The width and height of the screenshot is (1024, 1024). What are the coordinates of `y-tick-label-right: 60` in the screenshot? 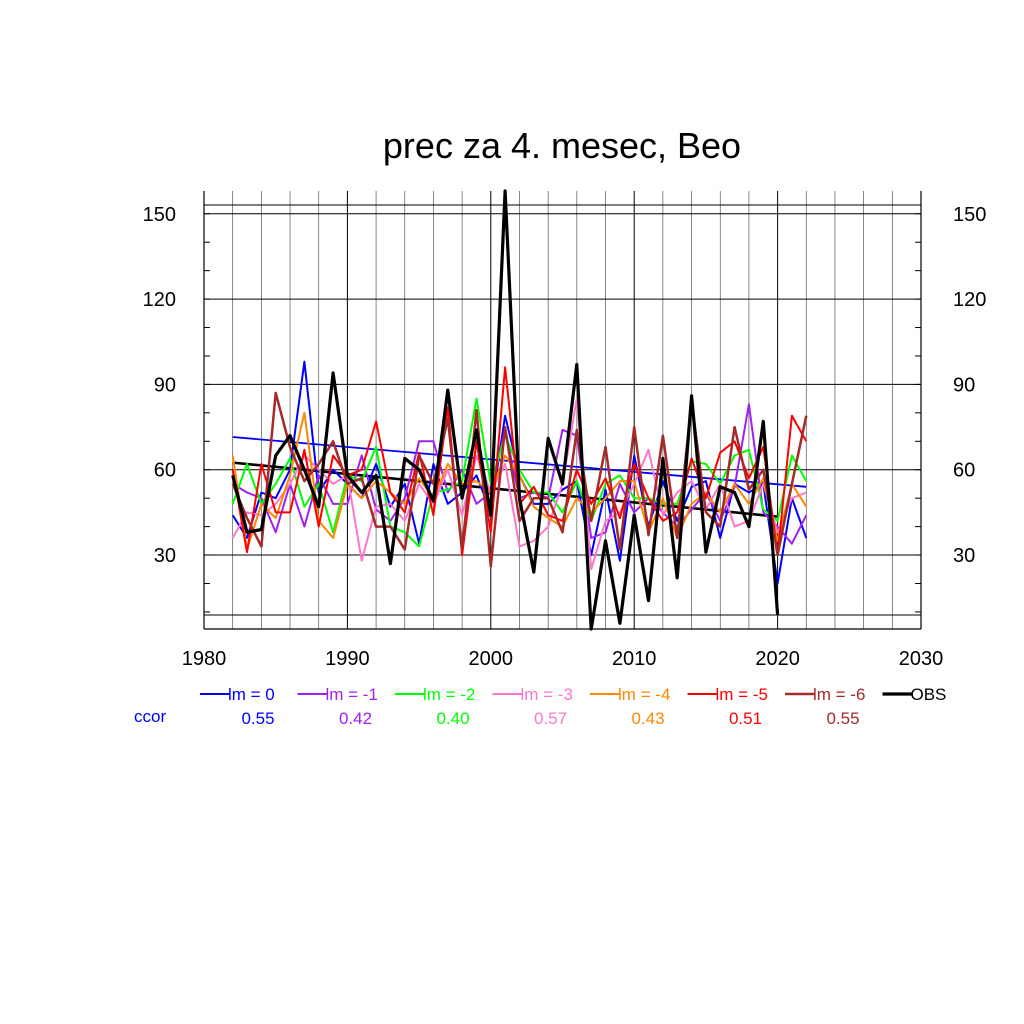 It's located at (964, 471).